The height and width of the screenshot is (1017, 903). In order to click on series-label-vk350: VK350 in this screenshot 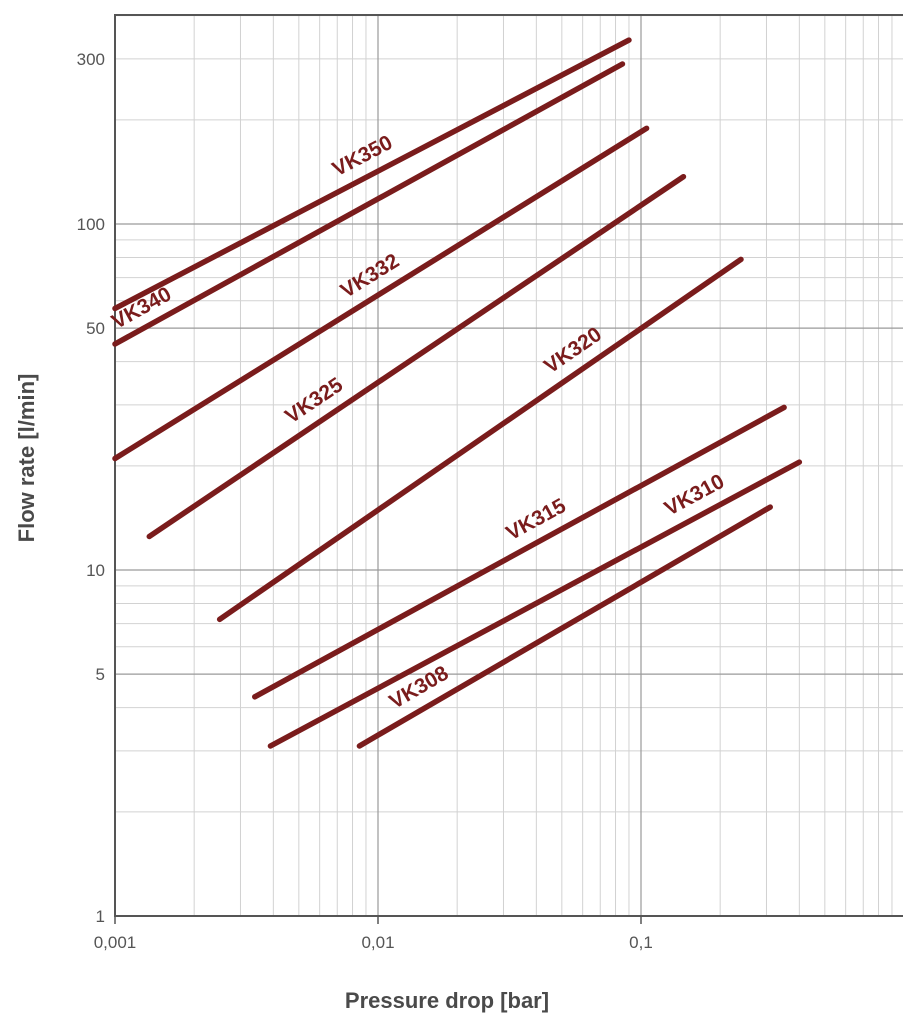, I will do `click(363, 156)`.